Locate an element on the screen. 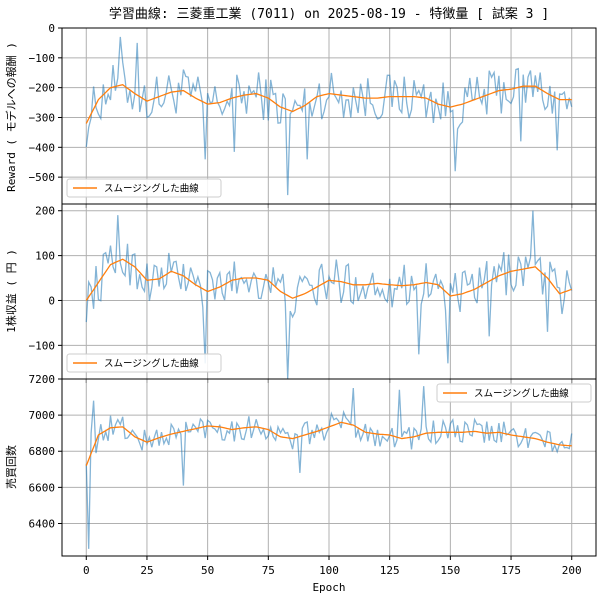 This screenshot has height=600, width=600. y-tick-label: 200 is located at coordinates (45, 211).